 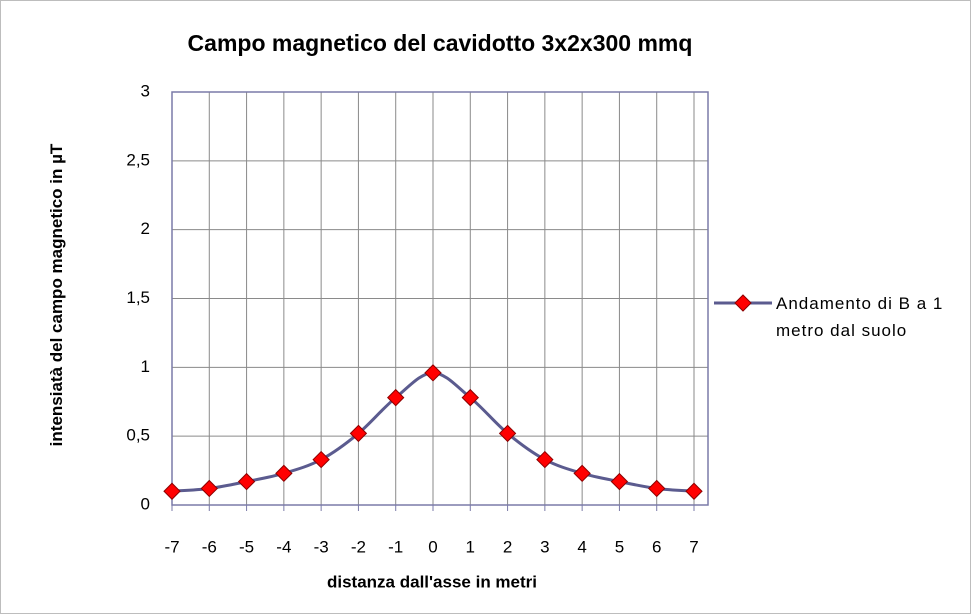 I want to click on x-tick-label: 4, so click(x=581, y=546).